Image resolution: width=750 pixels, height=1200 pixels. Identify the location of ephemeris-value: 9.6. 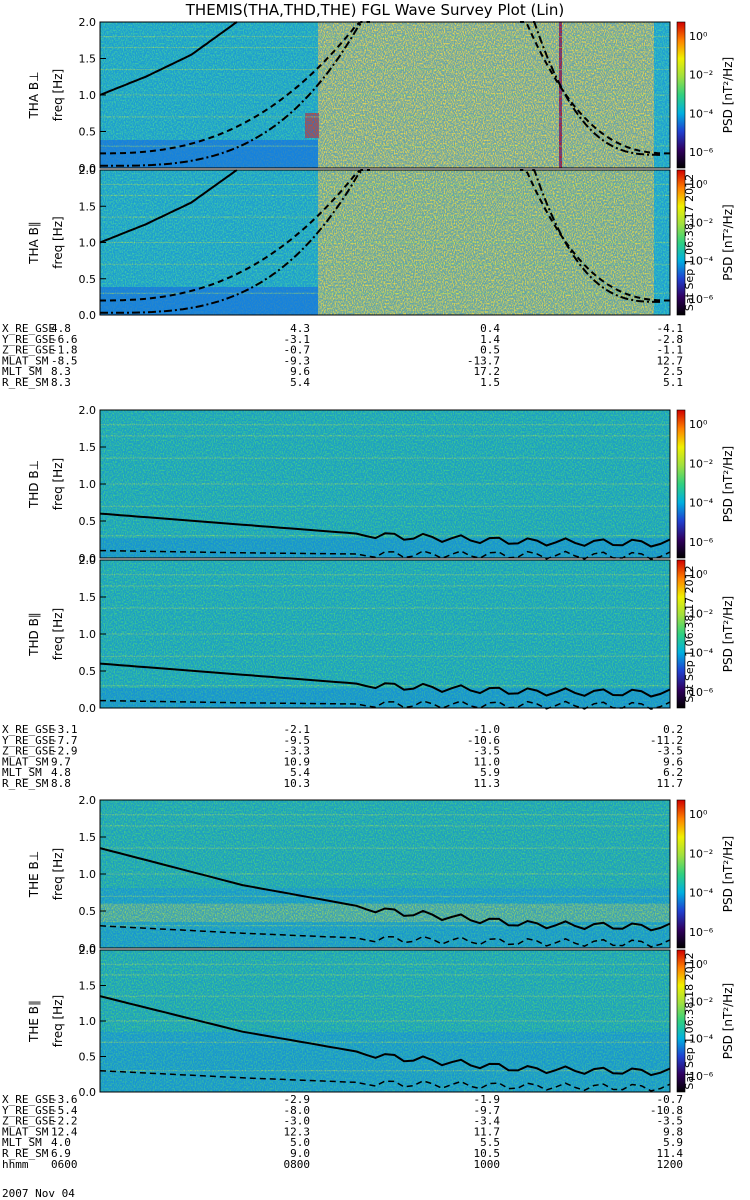
(673, 761).